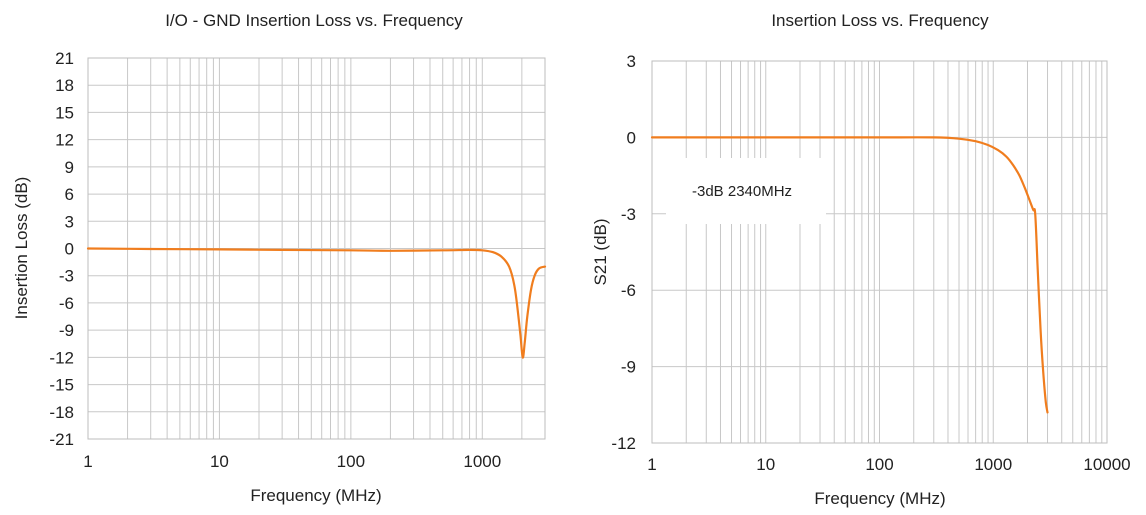  Describe the element at coordinates (880, 20) in the screenshot. I see `chart-title: Insertion Loss vs. Frequency` at that location.